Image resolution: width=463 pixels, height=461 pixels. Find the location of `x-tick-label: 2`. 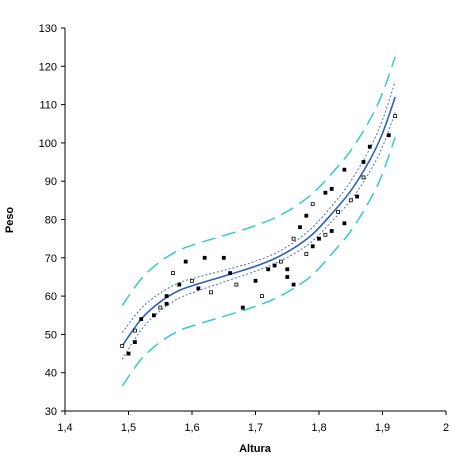

x-tick-label: 2 is located at coordinates (446, 428).